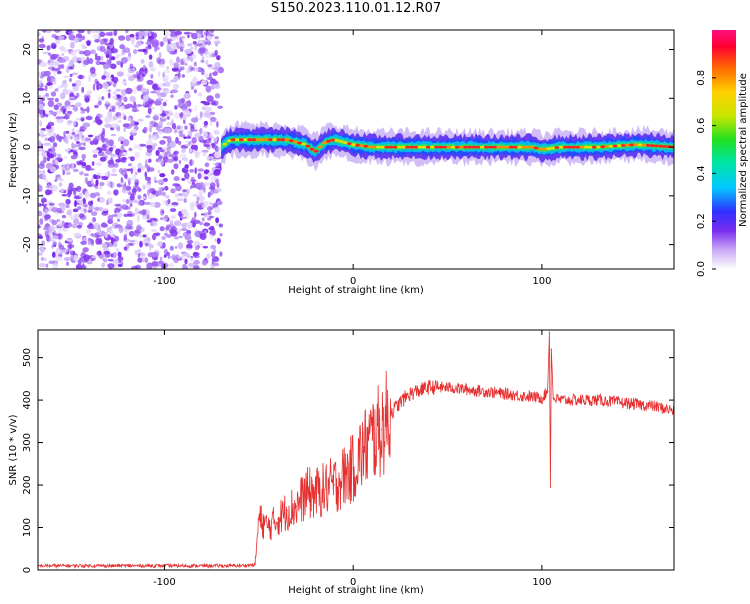 The image size is (750, 604). I want to click on colorbar-tick-label: 0.2, so click(701, 221).